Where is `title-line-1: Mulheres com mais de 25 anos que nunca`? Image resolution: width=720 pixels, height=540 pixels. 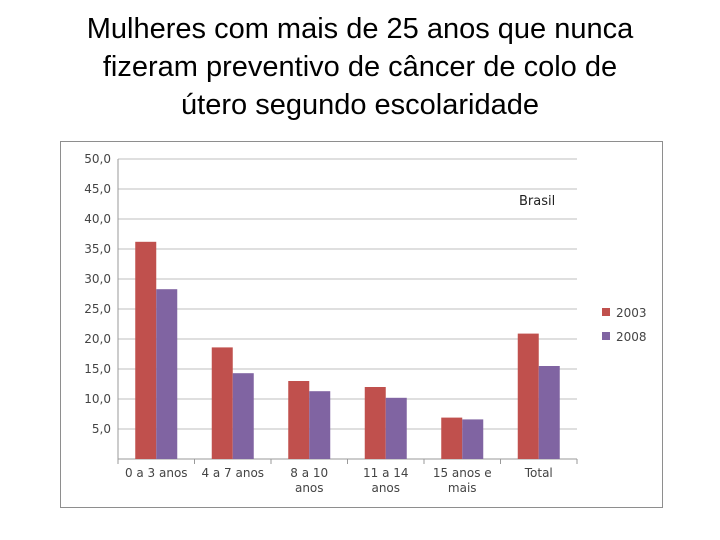 title-line-1: Mulheres com mais de 25 anos que nunca is located at coordinates (360, 29).